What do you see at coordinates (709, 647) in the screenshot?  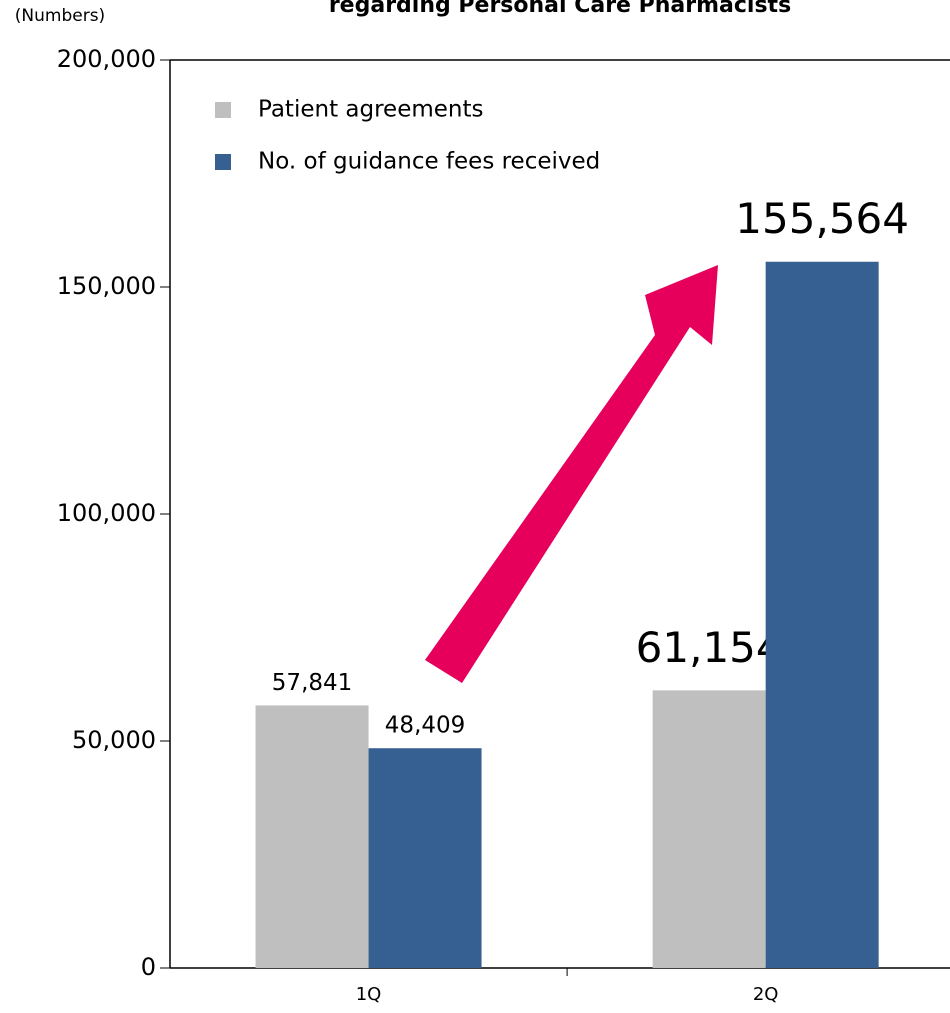 I see `data-label: 61,154` at bounding box center [709, 647].